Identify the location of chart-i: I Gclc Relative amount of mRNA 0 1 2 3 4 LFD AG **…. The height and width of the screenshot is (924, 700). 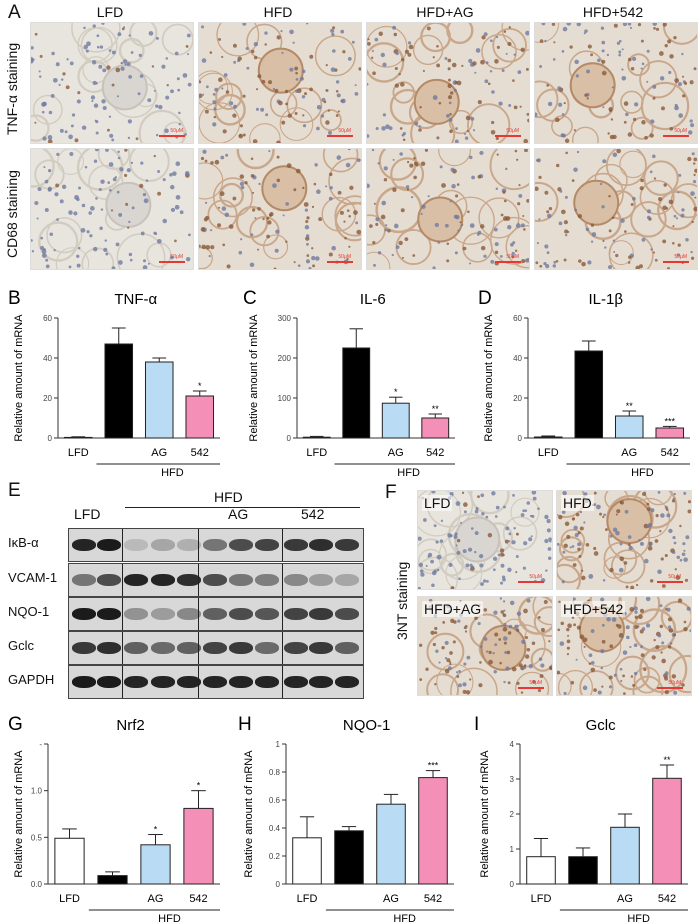
(581, 819).